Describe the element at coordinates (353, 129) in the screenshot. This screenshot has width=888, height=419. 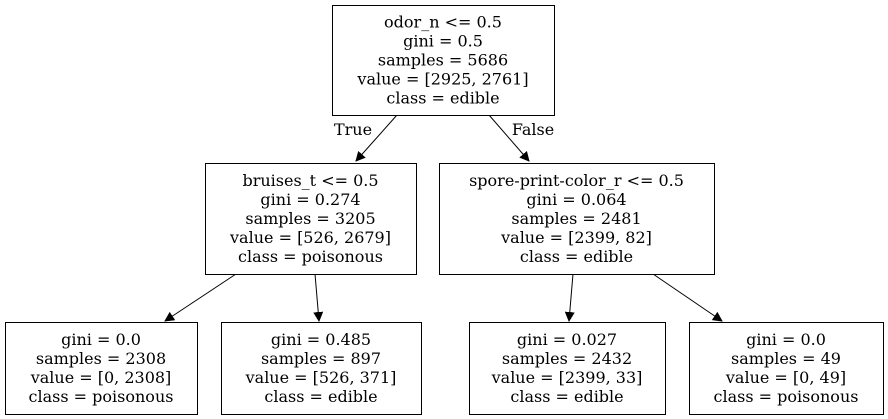
I see `edge-label-true: True` at that location.